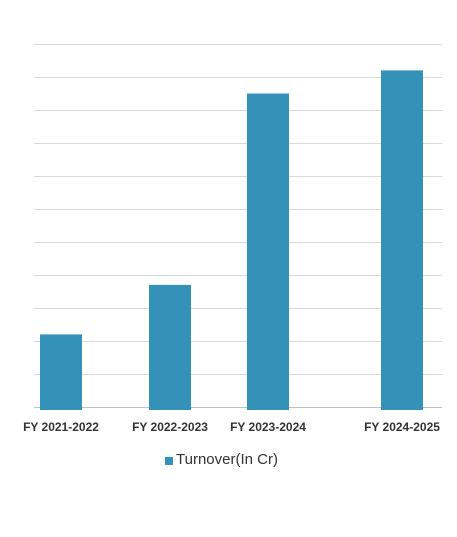 Image resolution: width=457 pixels, height=537 pixels. What do you see at coordinates (402, 427) in the screenshot?
I see `x-tick-label: FY 2024-2025` at bounding box center [402, 427].